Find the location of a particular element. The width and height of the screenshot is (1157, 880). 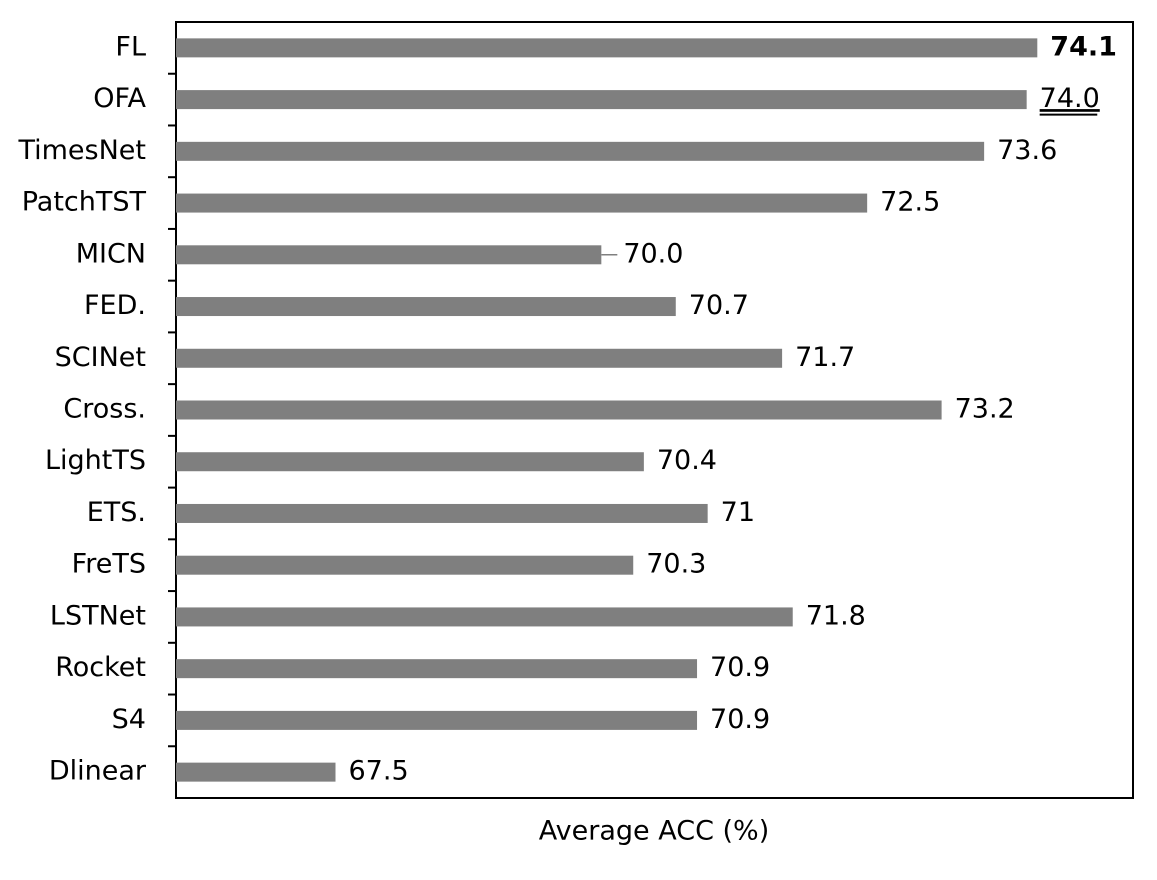

category-label-lstnet: LSTNet is located at coordinates (98, 615).